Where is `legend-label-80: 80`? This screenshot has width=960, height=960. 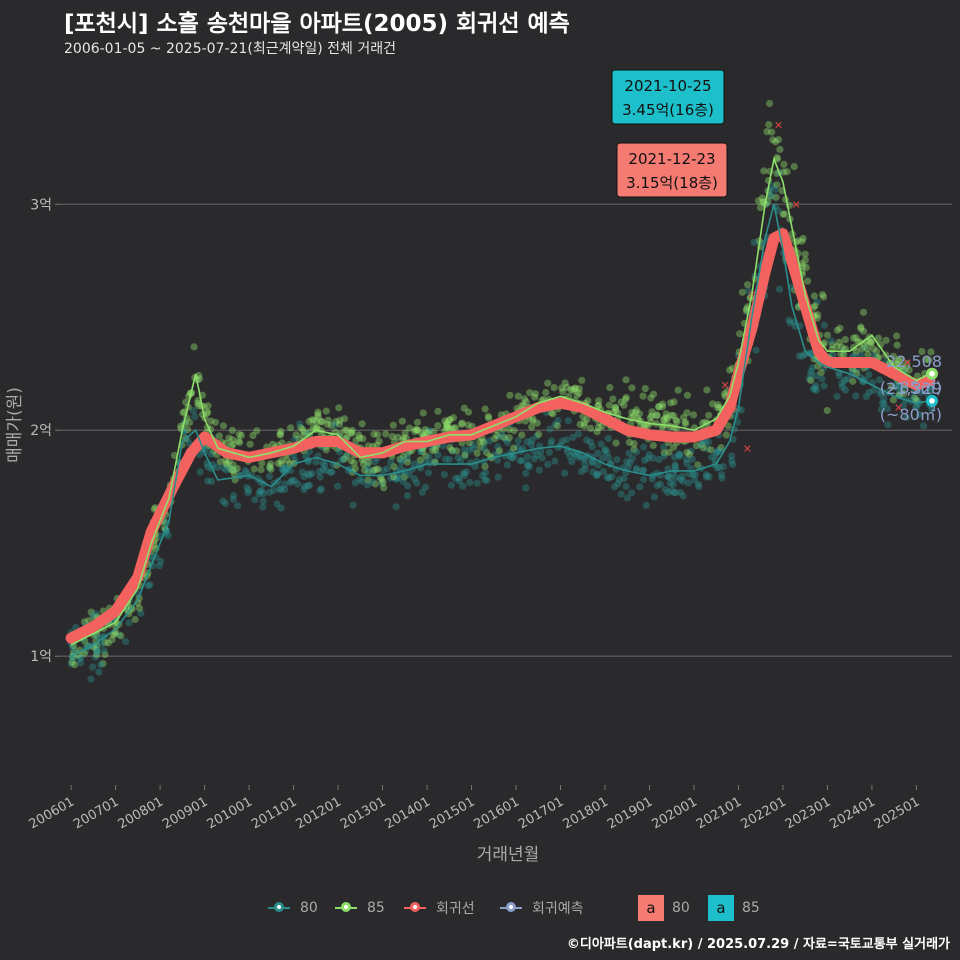 legend-label-80: 80 is located at coordinates (309, 908).